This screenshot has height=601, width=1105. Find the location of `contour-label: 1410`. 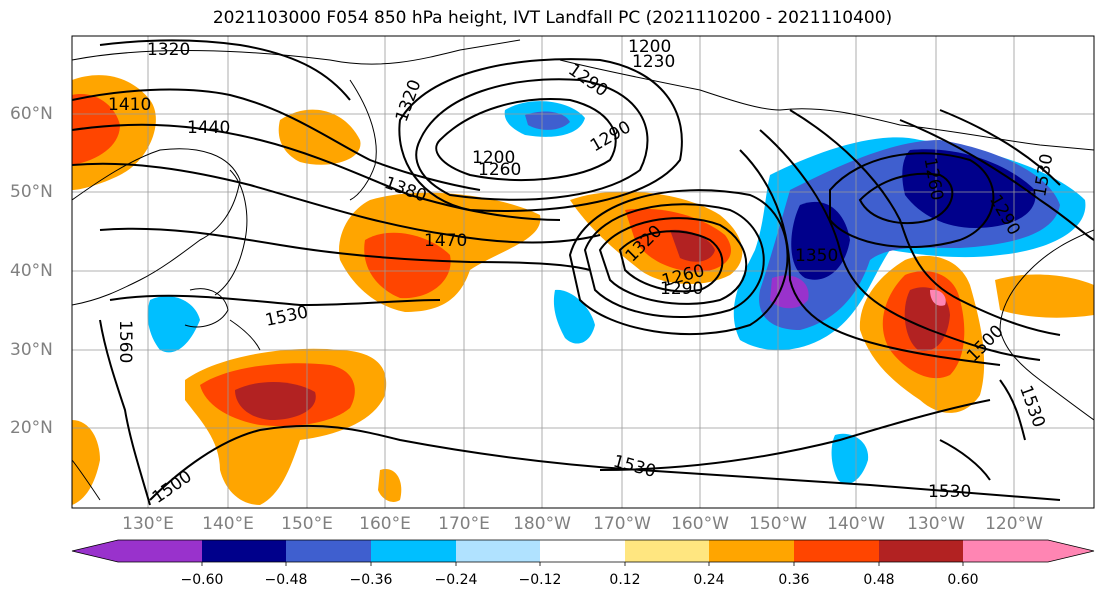

contour-label: 1410 is located at coordinates (129, 105).